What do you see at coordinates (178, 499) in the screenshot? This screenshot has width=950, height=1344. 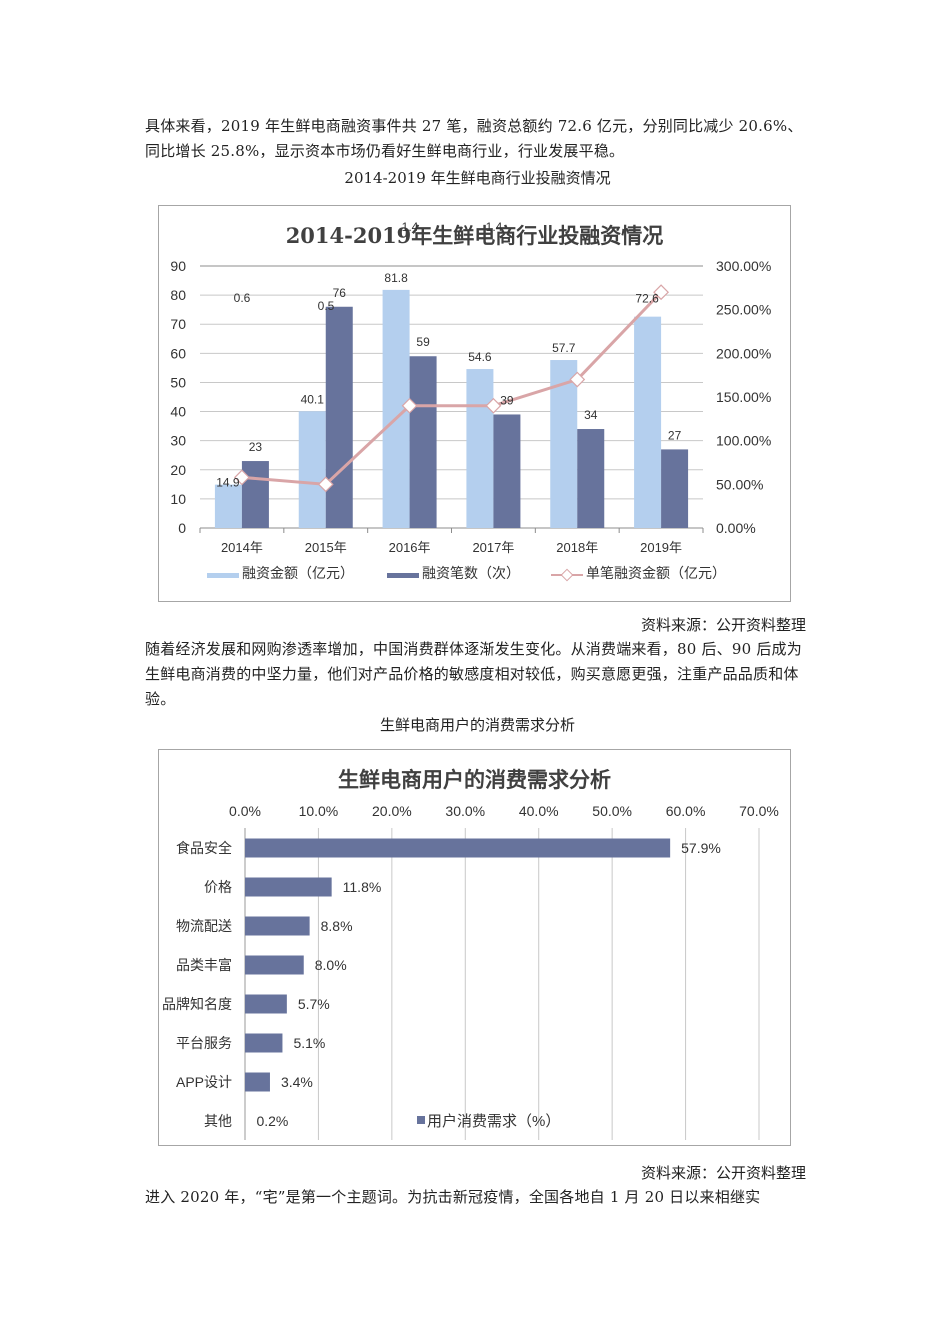 I see `left-axis-tick: 10` at bounding box center [178, 499].